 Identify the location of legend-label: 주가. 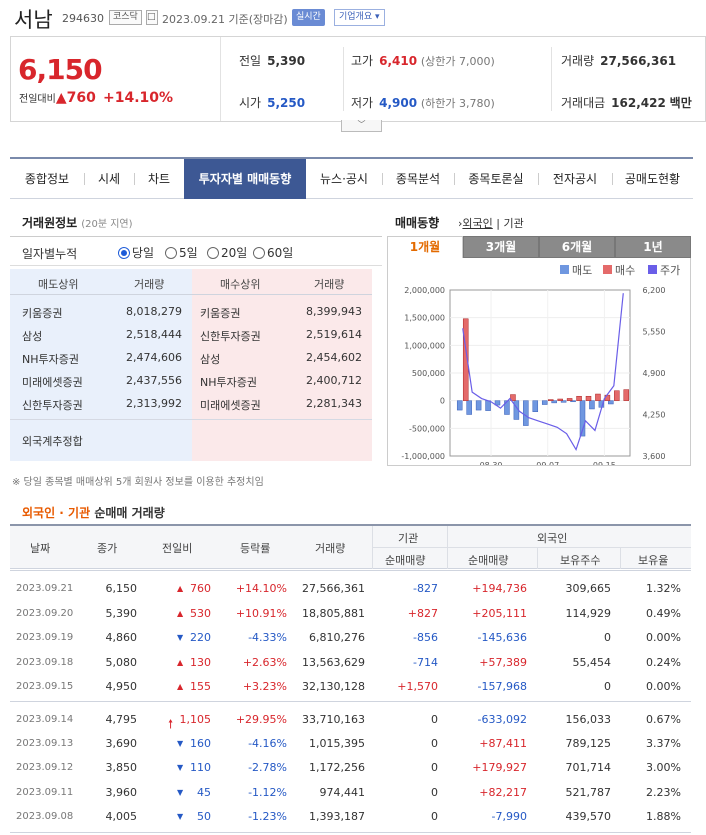
(670, 270).